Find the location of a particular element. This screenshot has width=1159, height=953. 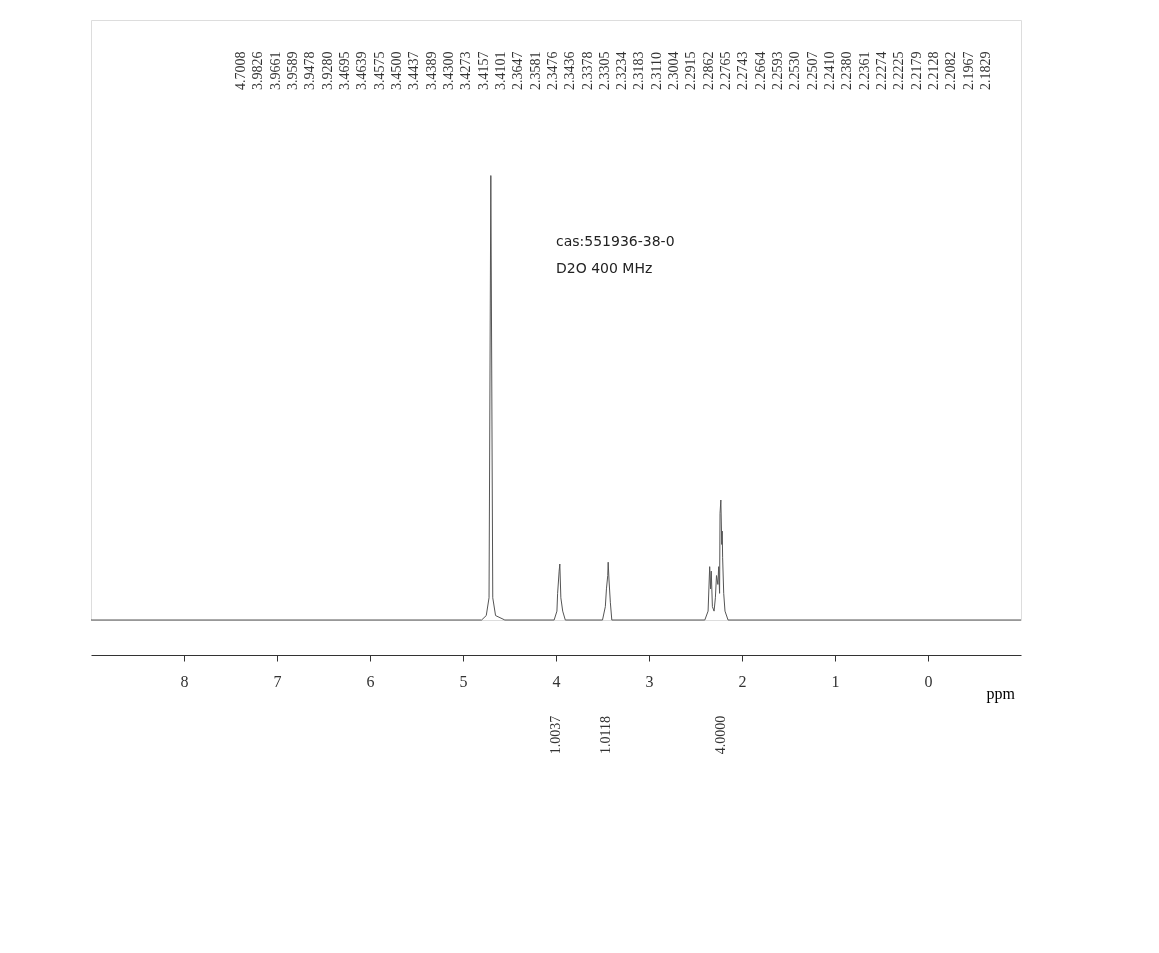

annotation: cas:551936-38-0 is located at coordinates (615, 241).